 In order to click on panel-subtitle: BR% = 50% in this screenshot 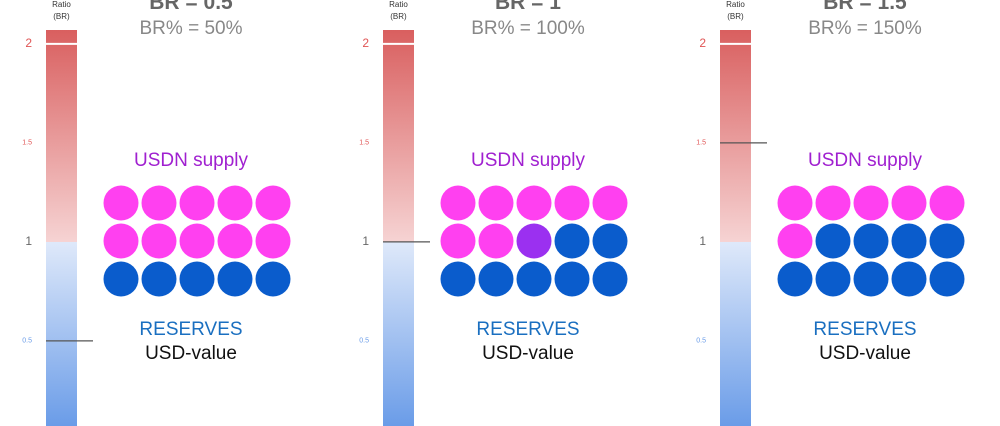, I will do `click(191, 28)`.